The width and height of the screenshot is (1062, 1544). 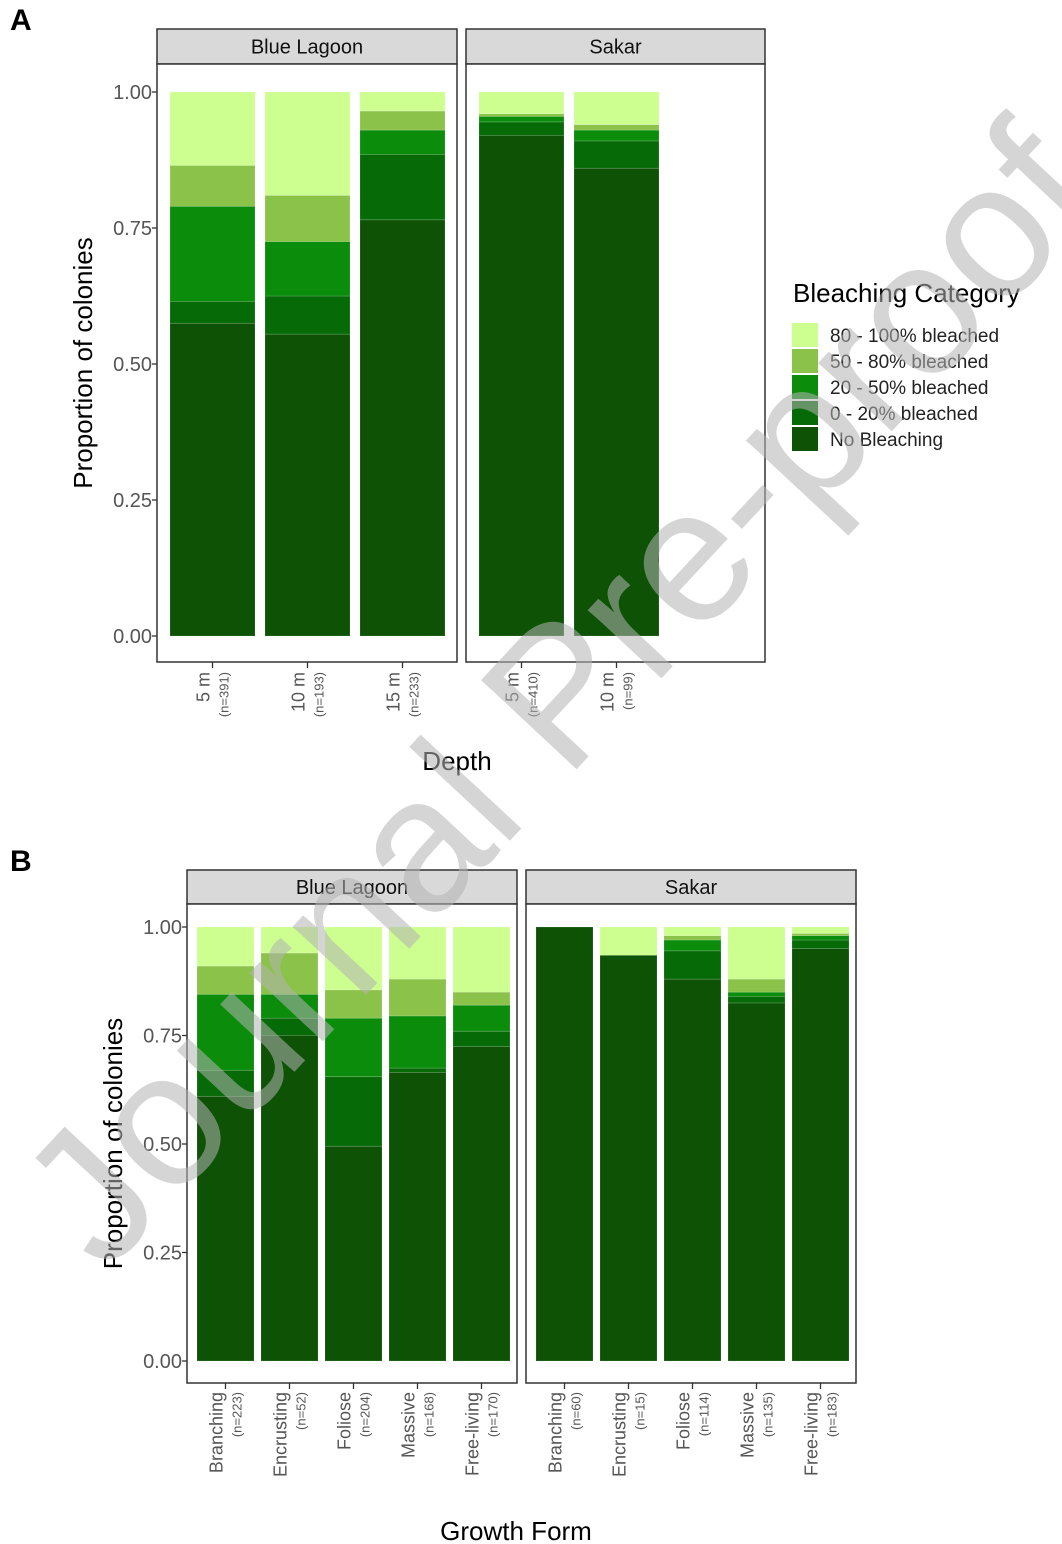 I want to click on legend-label: No Bleaching, so click(x=886, y=440).